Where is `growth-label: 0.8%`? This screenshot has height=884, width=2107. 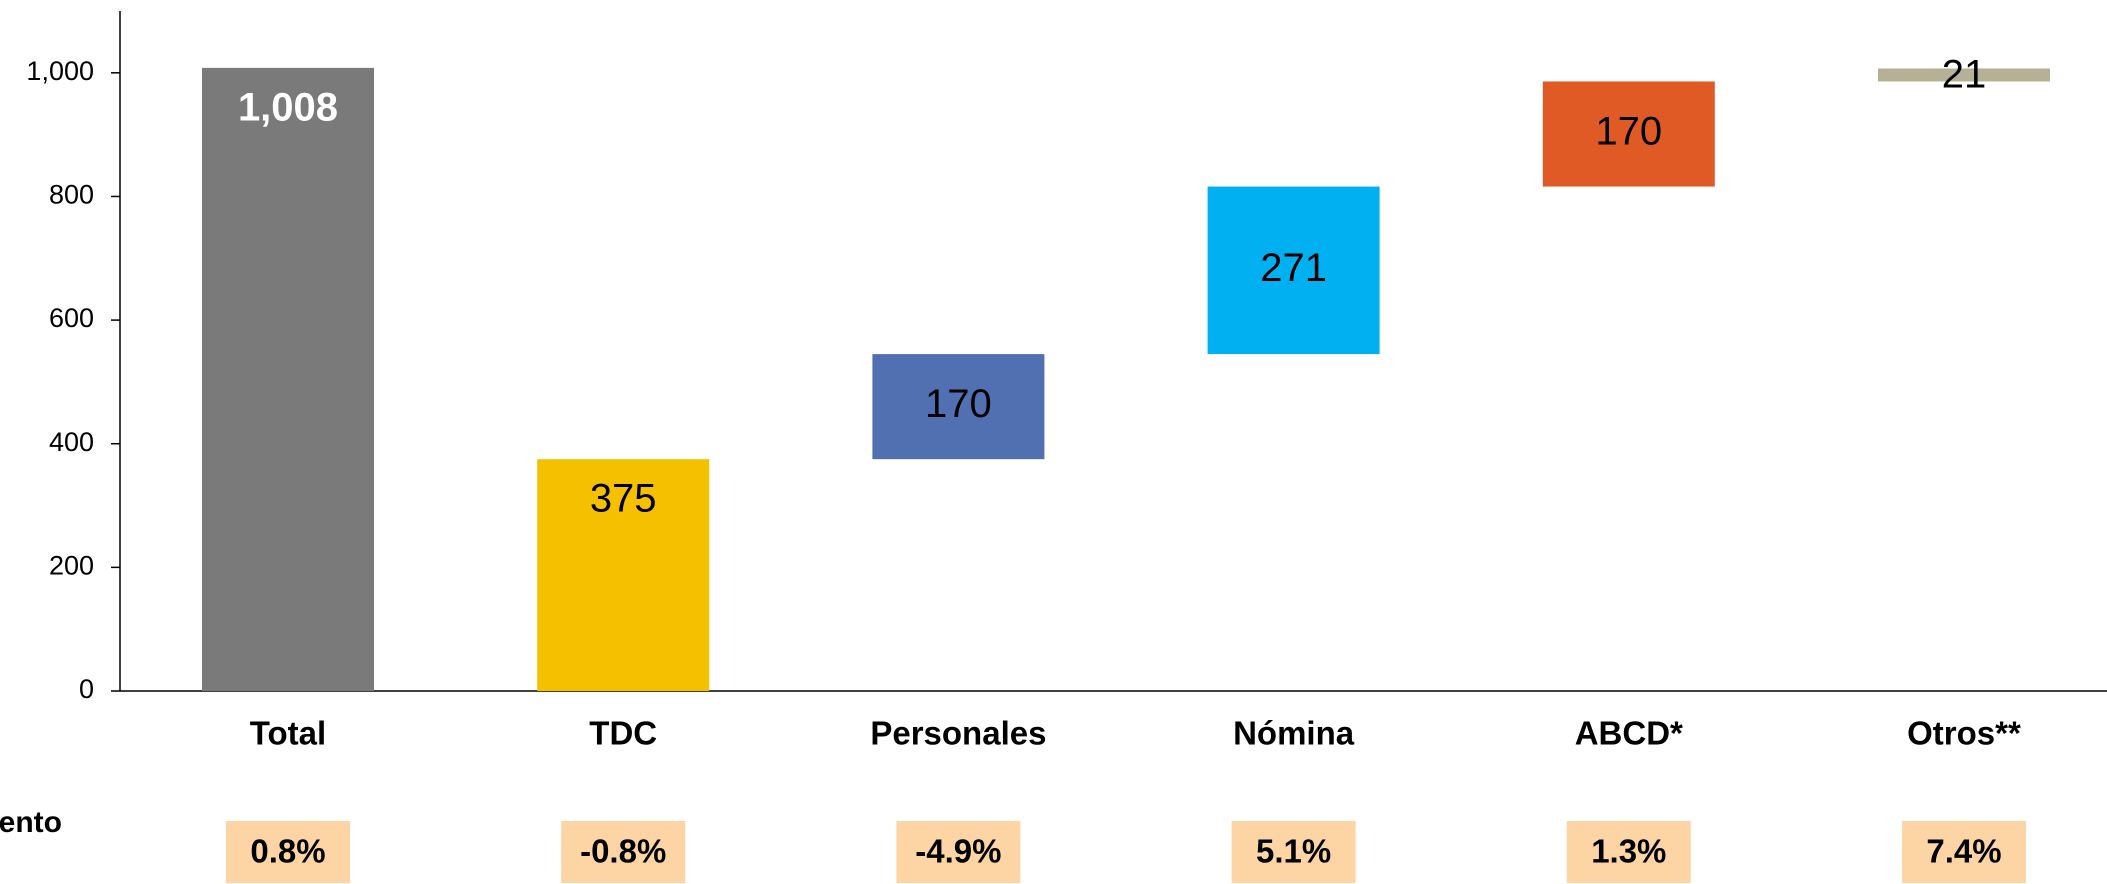 growth-label: 0.8% is located at coordinates (287, 851).